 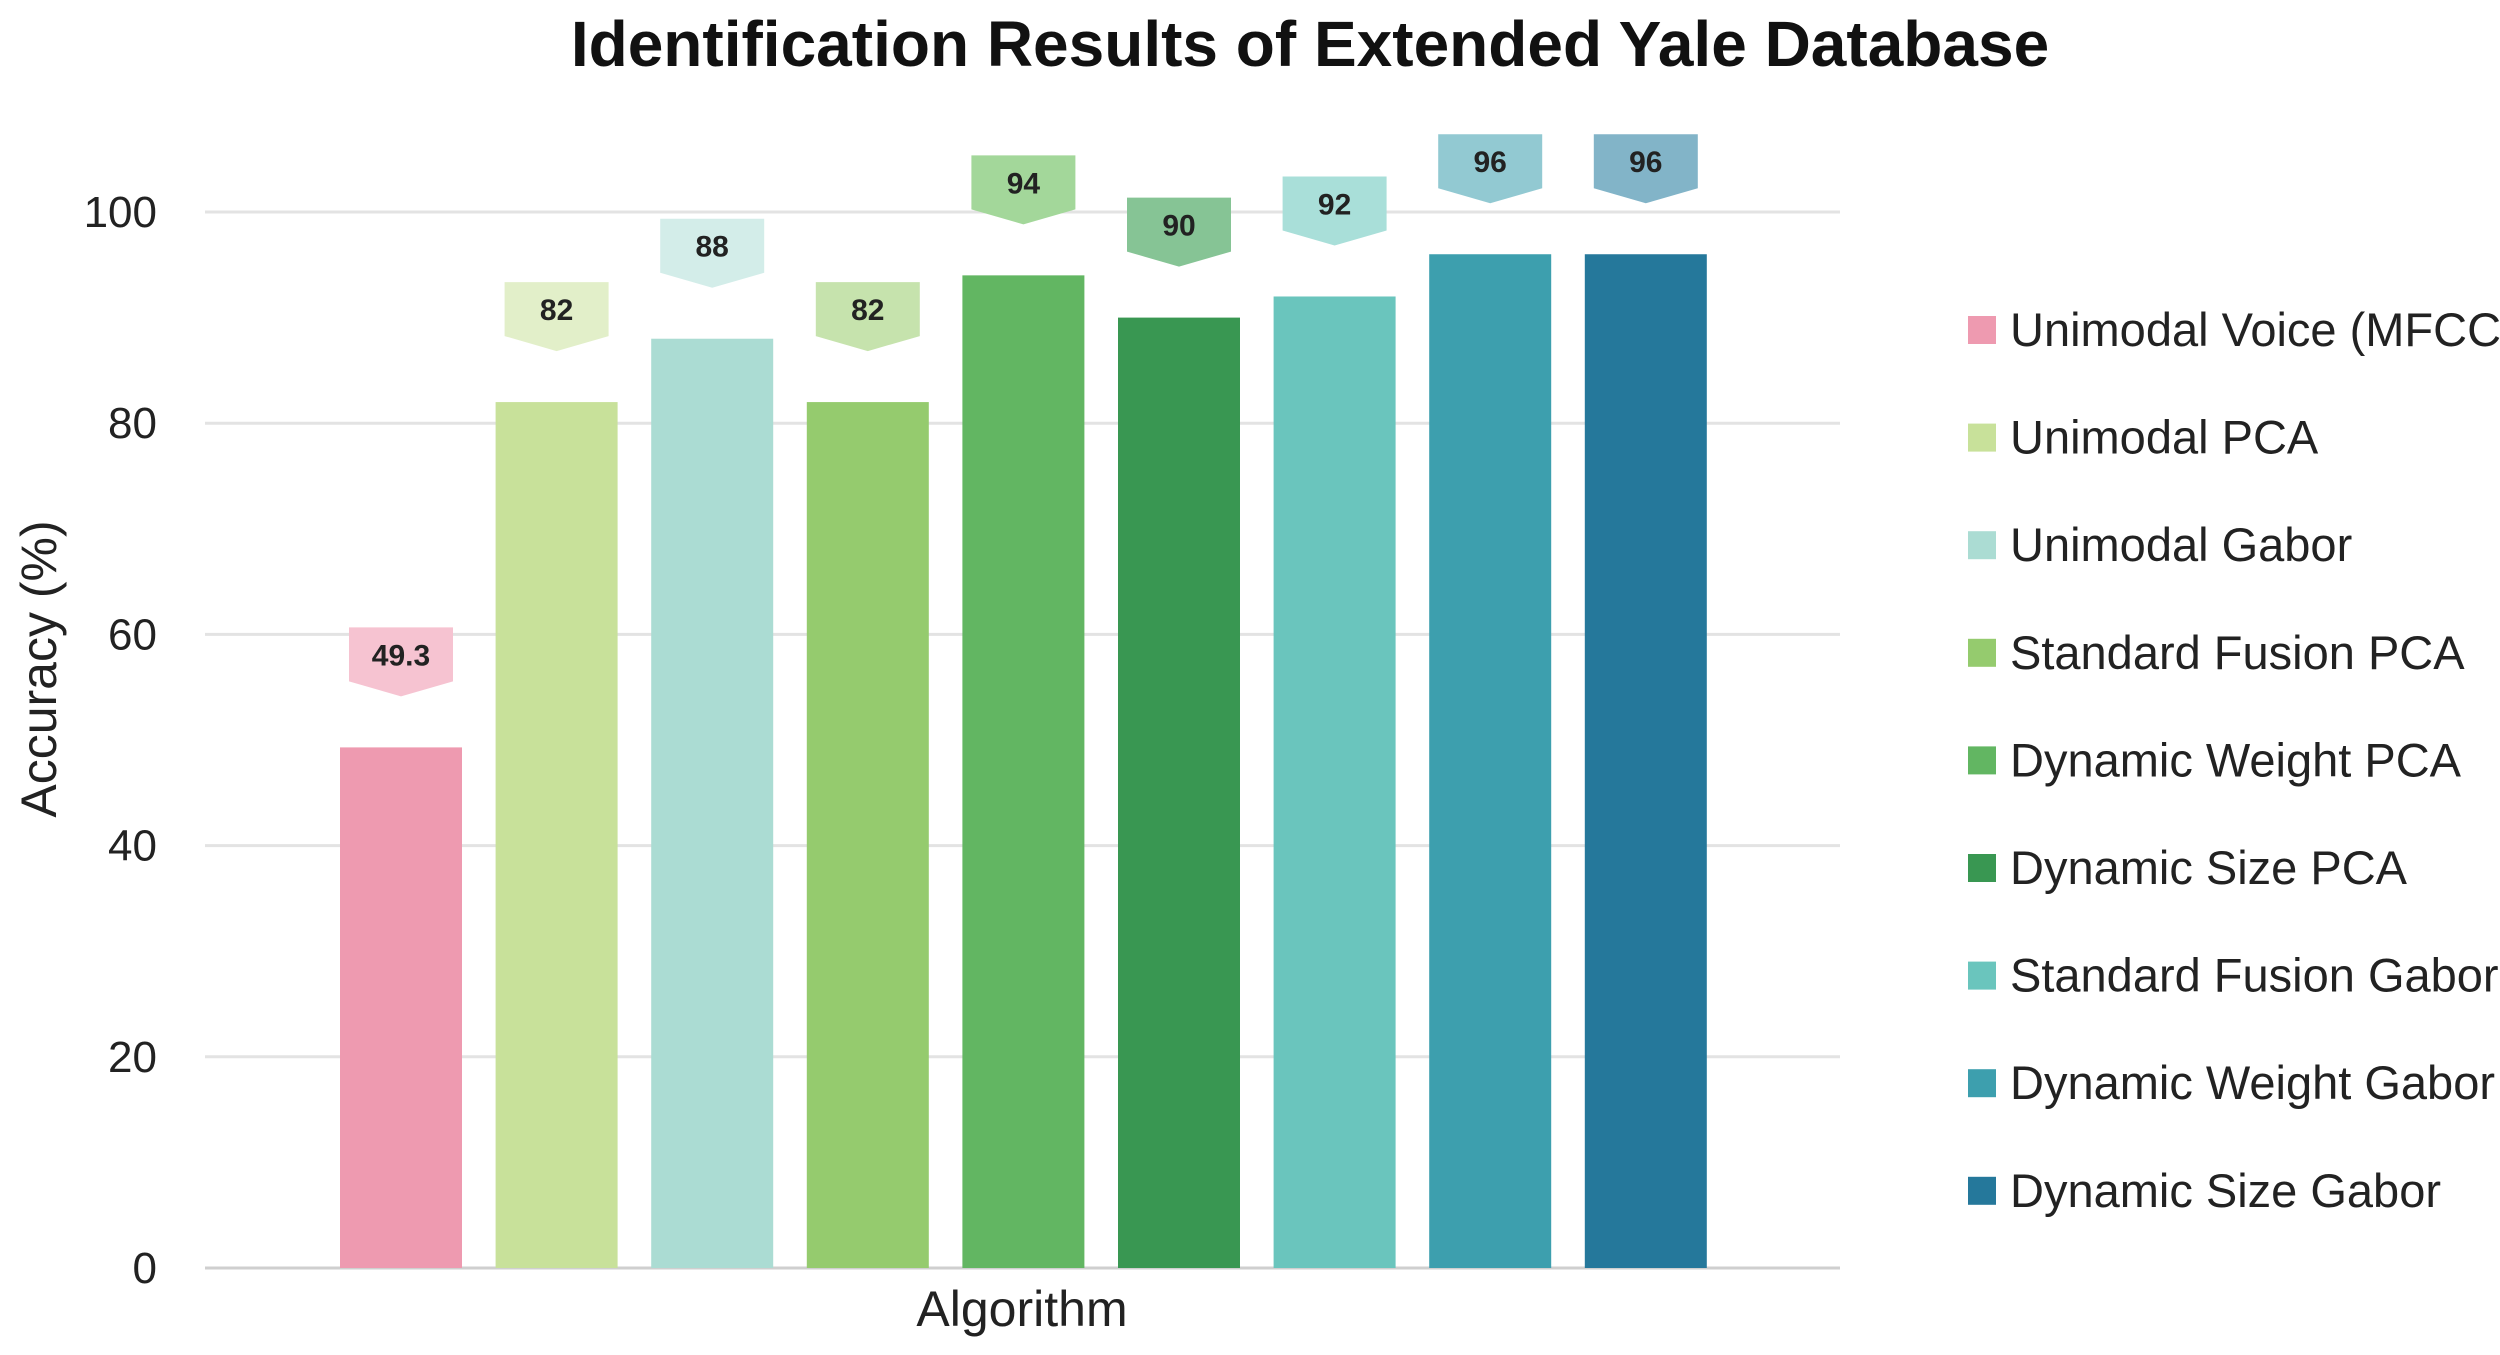 I want to click on y-tick-label: 0, so click(x=145, y=1268).